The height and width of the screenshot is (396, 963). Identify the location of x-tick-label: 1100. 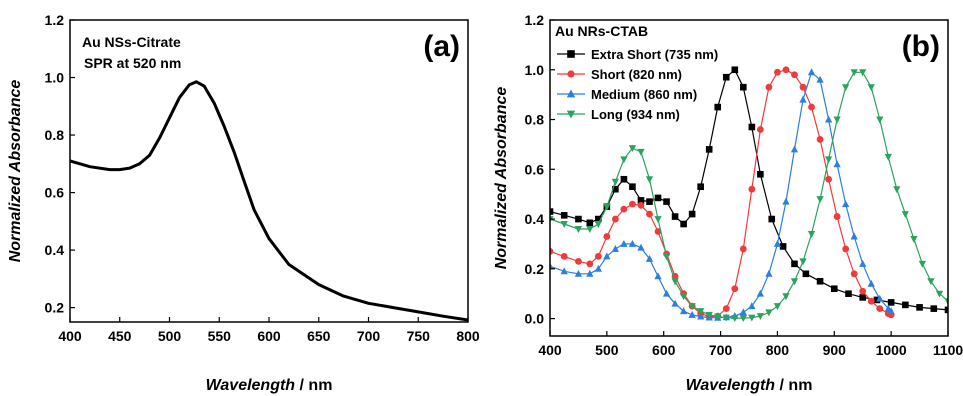
(948, 350).